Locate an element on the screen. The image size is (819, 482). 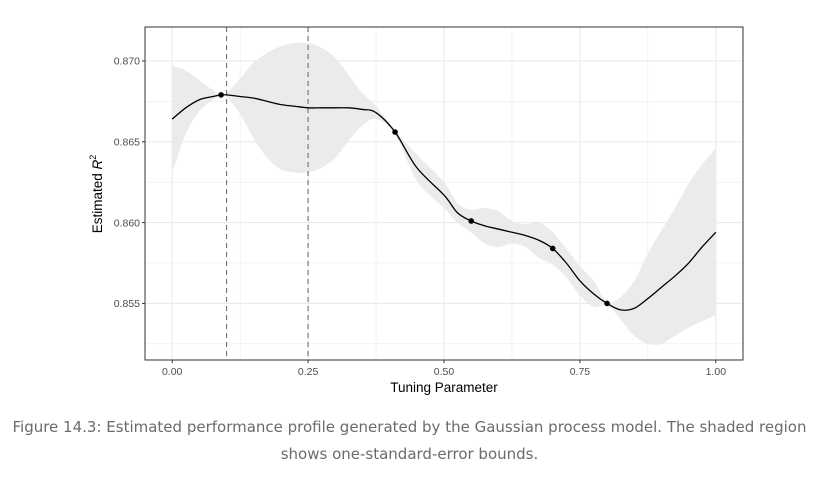
y-axis-title-text: Estimated is located at coordinates (97, 201).